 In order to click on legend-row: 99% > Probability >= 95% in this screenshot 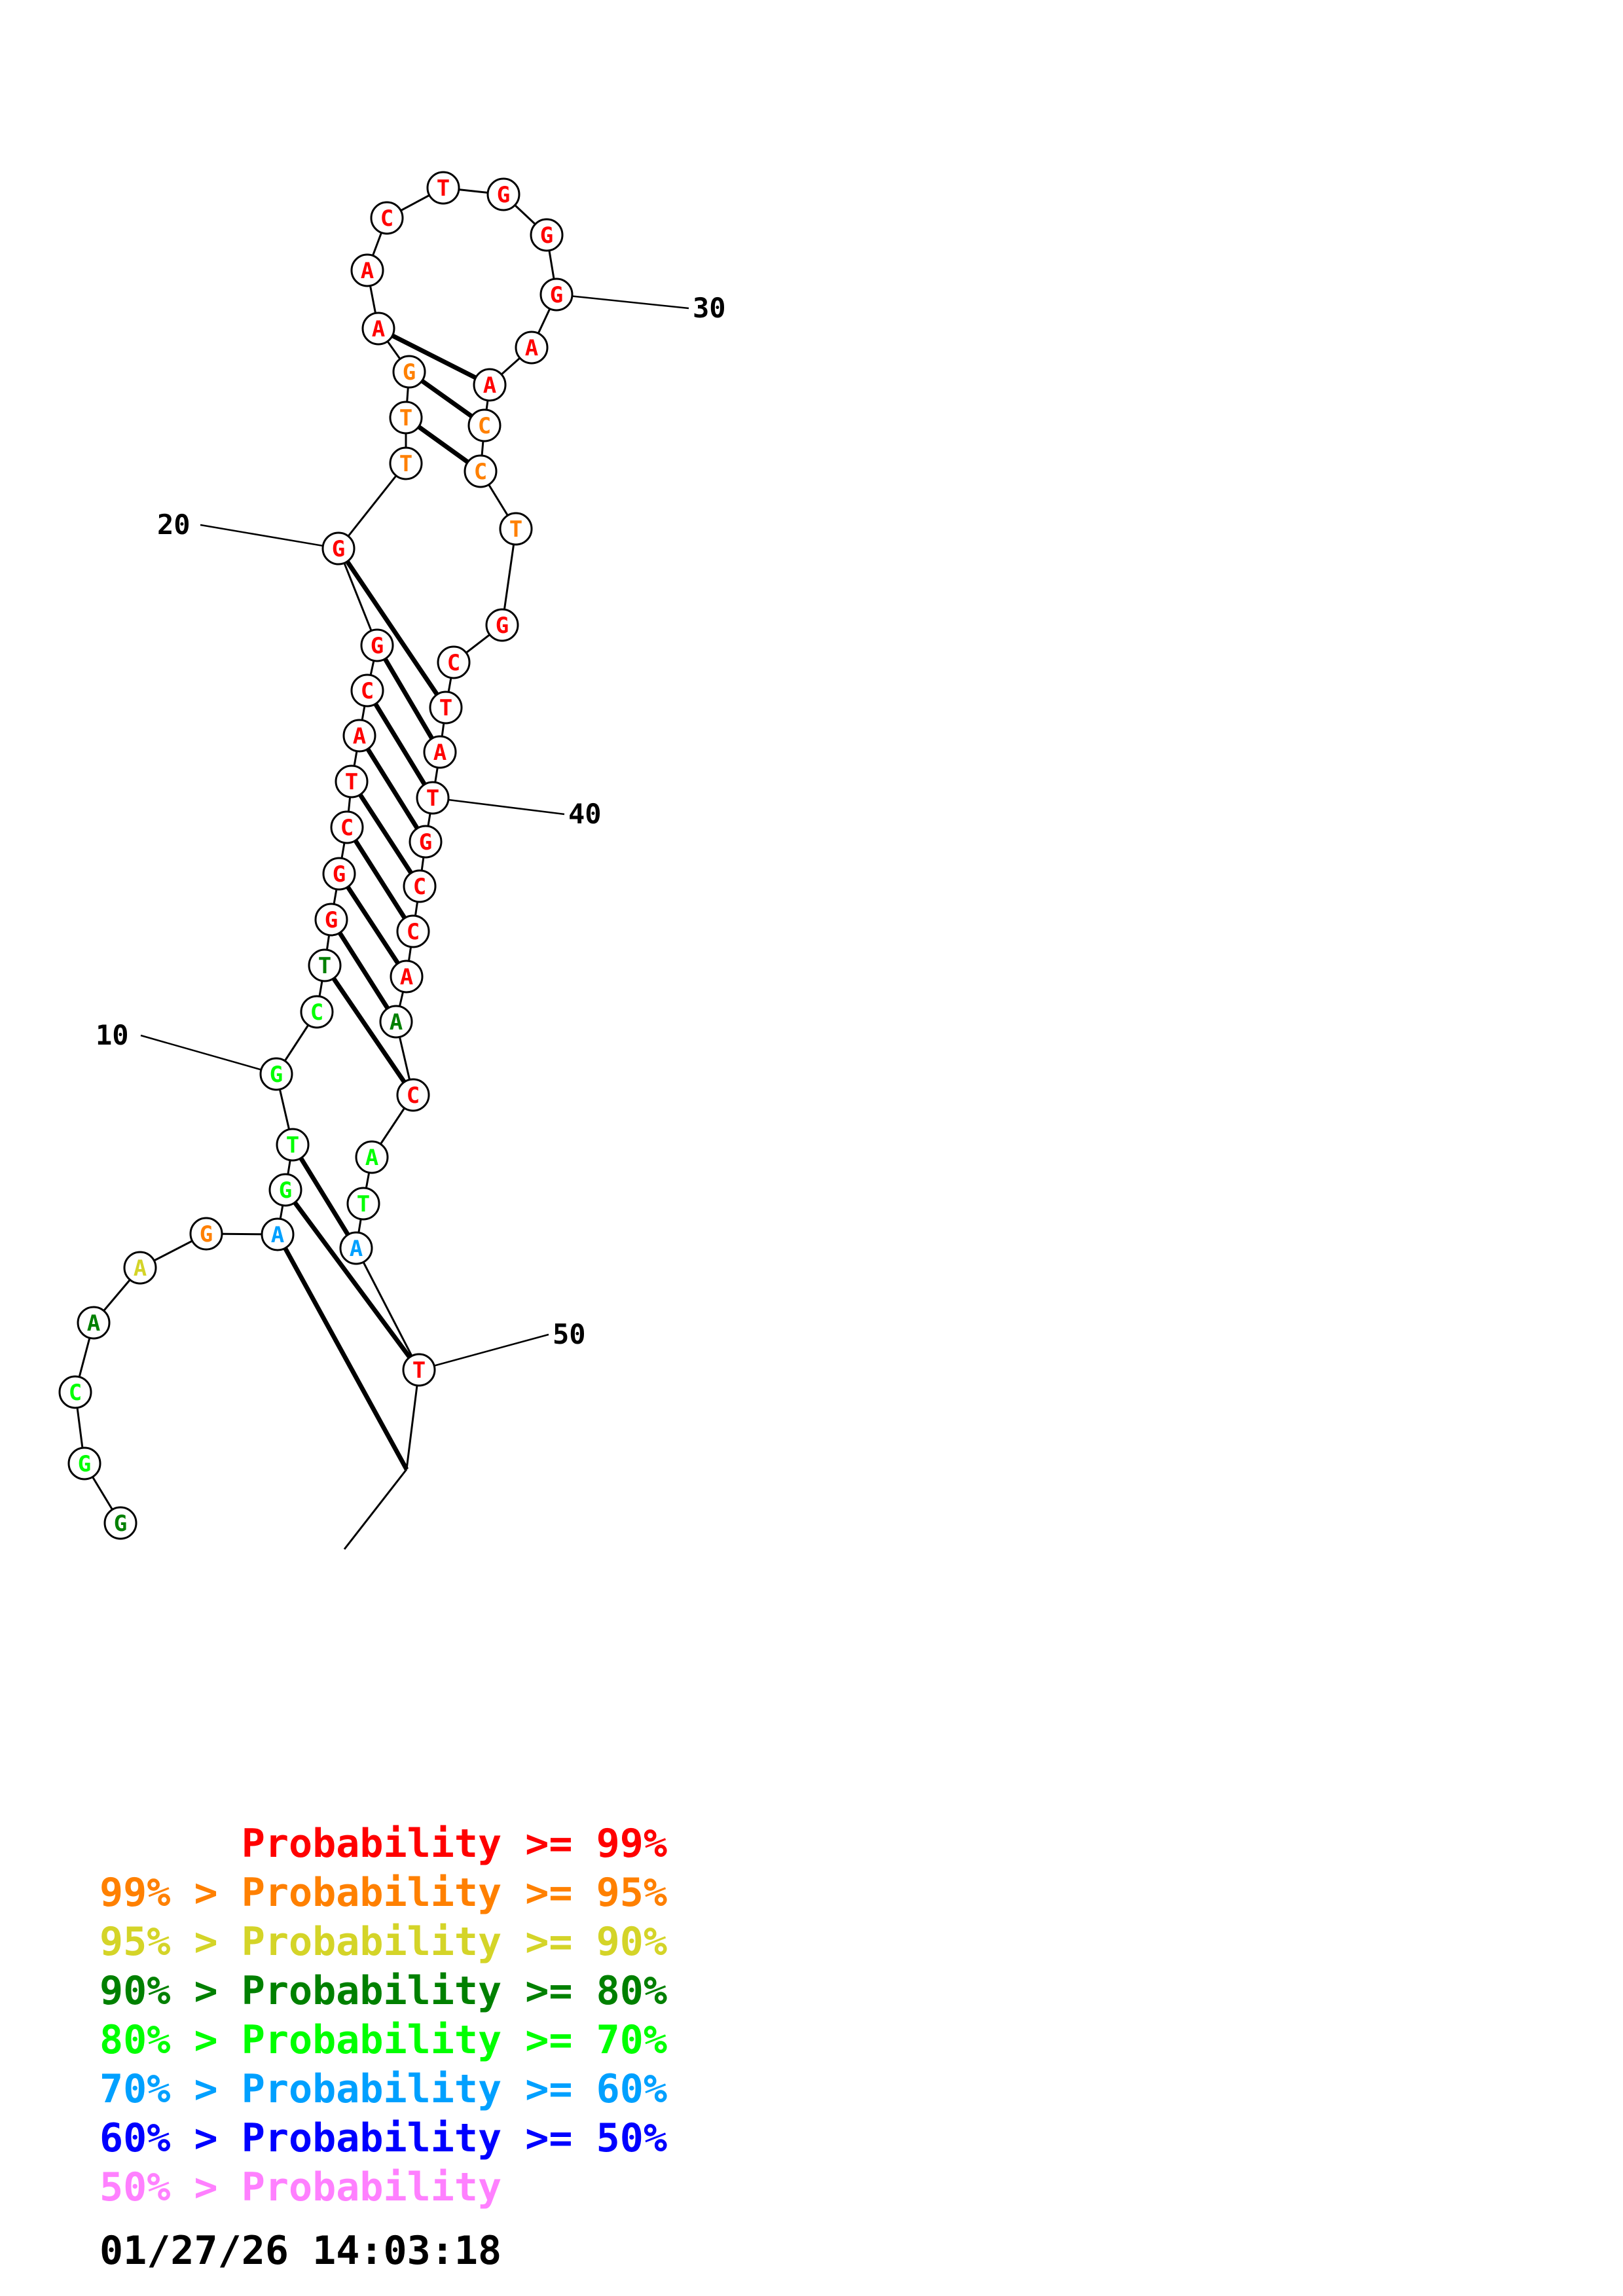, I will do `click(383, 1894)`.